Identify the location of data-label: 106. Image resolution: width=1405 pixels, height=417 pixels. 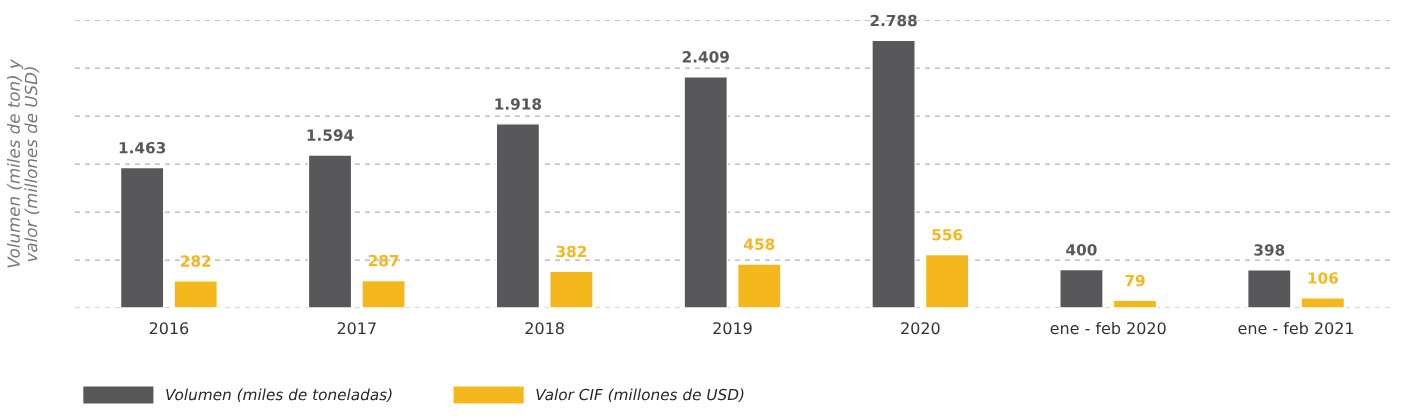
(1323, 278).